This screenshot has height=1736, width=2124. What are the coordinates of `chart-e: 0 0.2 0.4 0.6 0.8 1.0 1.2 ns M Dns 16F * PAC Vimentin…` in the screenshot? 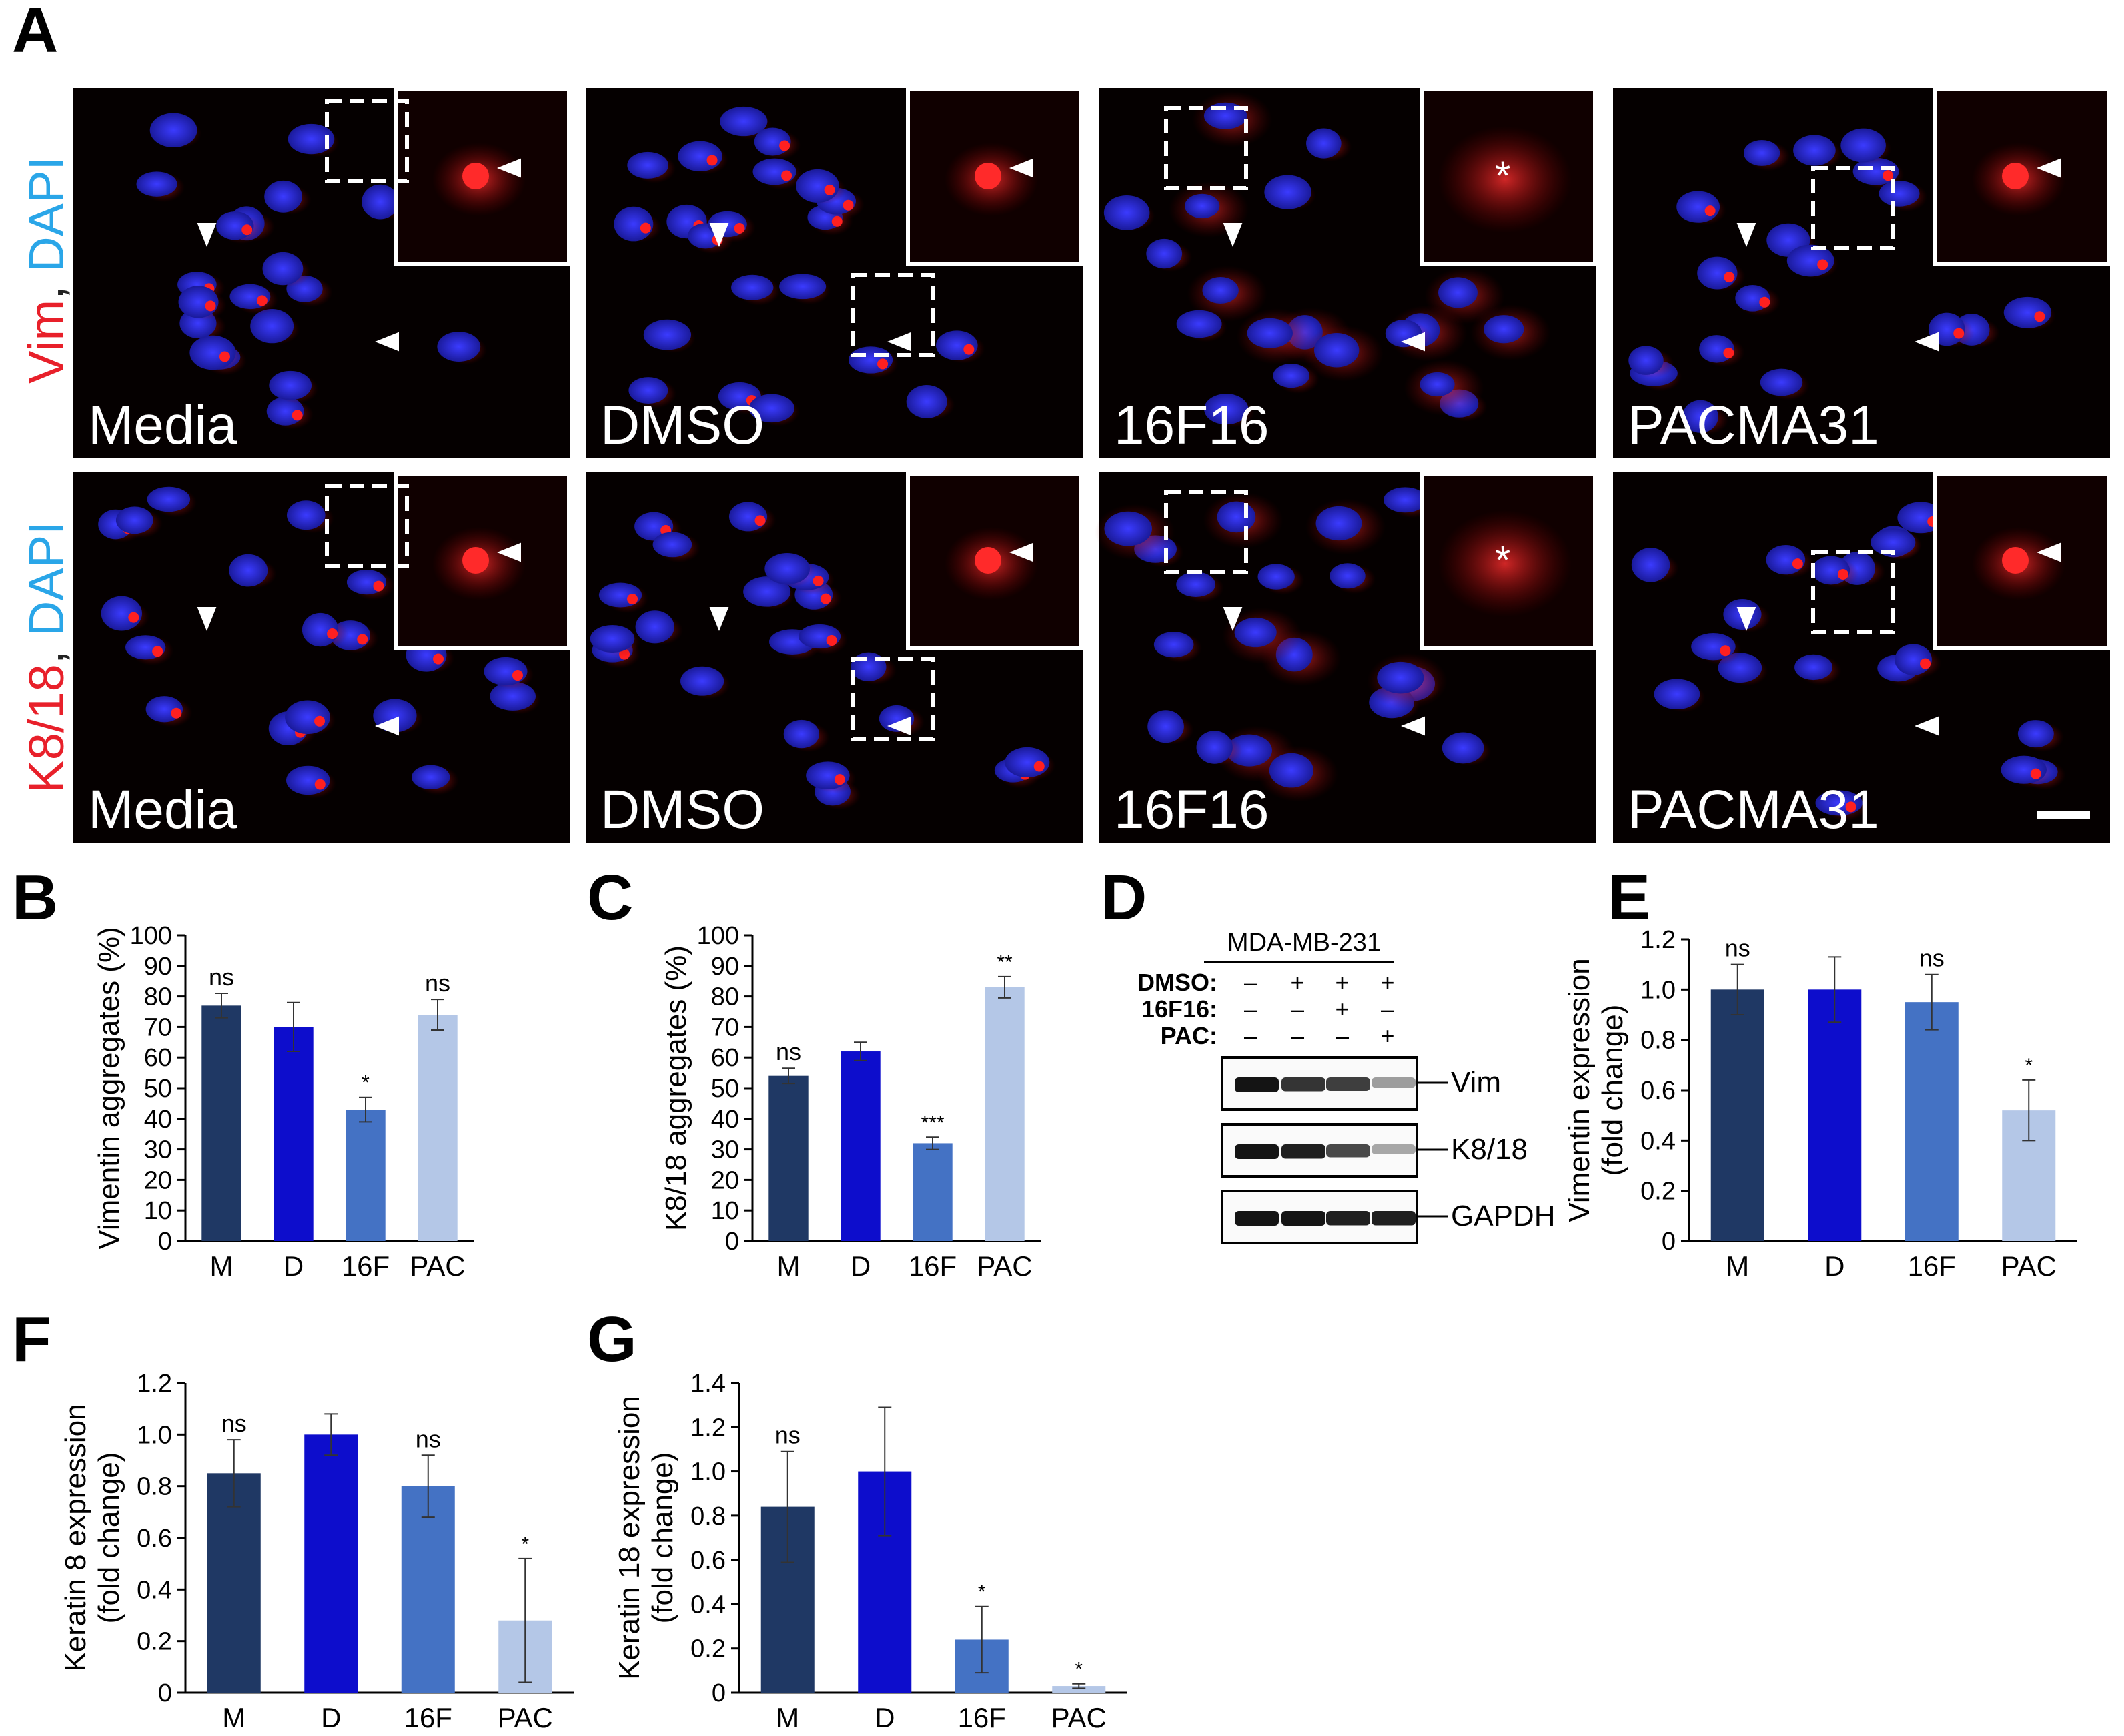 It's located at (1820, 1104).